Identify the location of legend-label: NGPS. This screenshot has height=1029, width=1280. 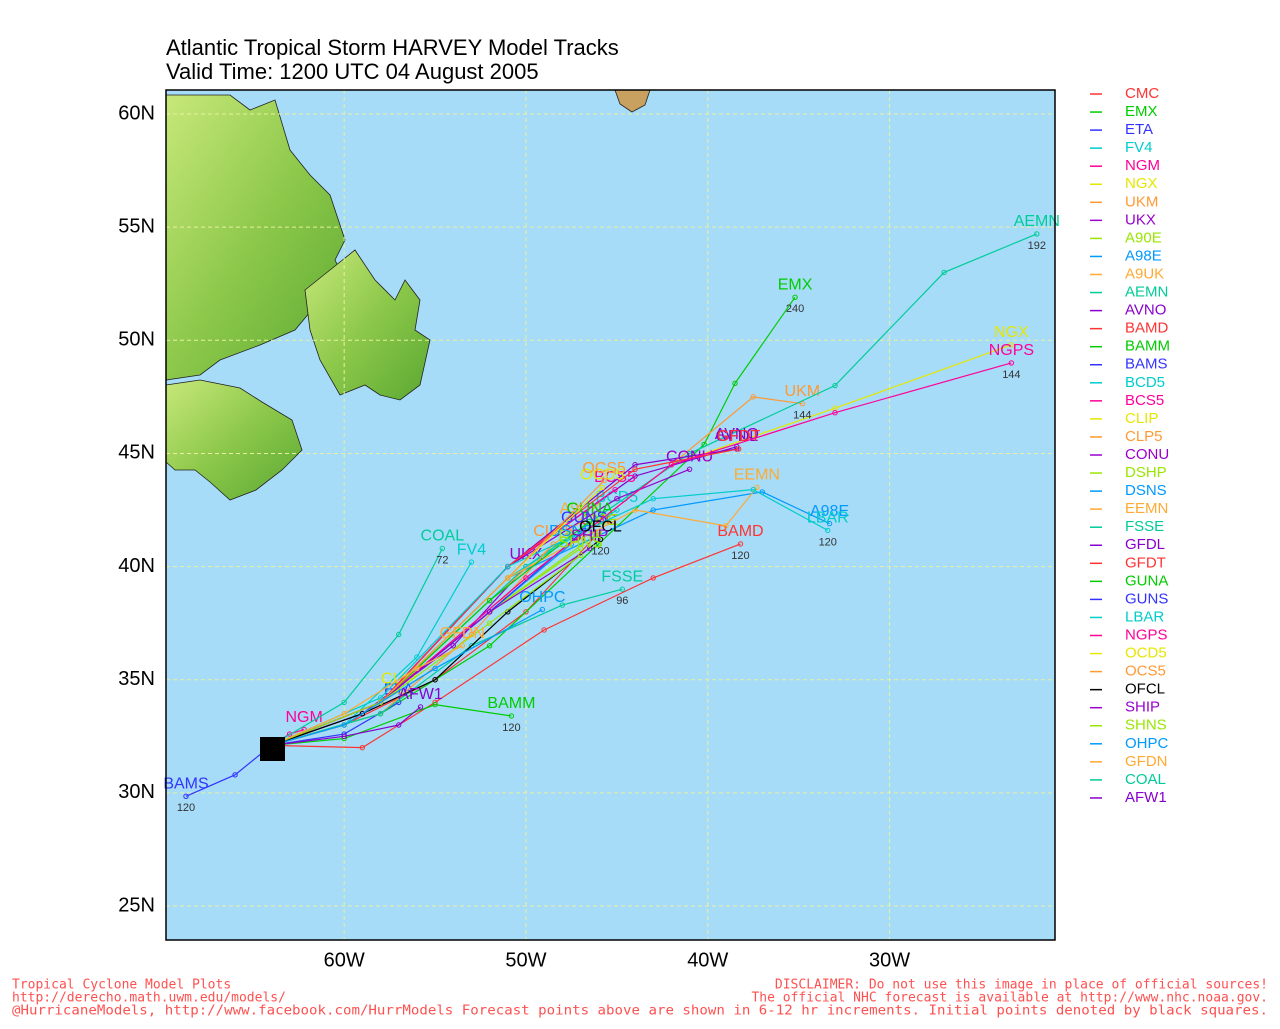
(1146, 634).